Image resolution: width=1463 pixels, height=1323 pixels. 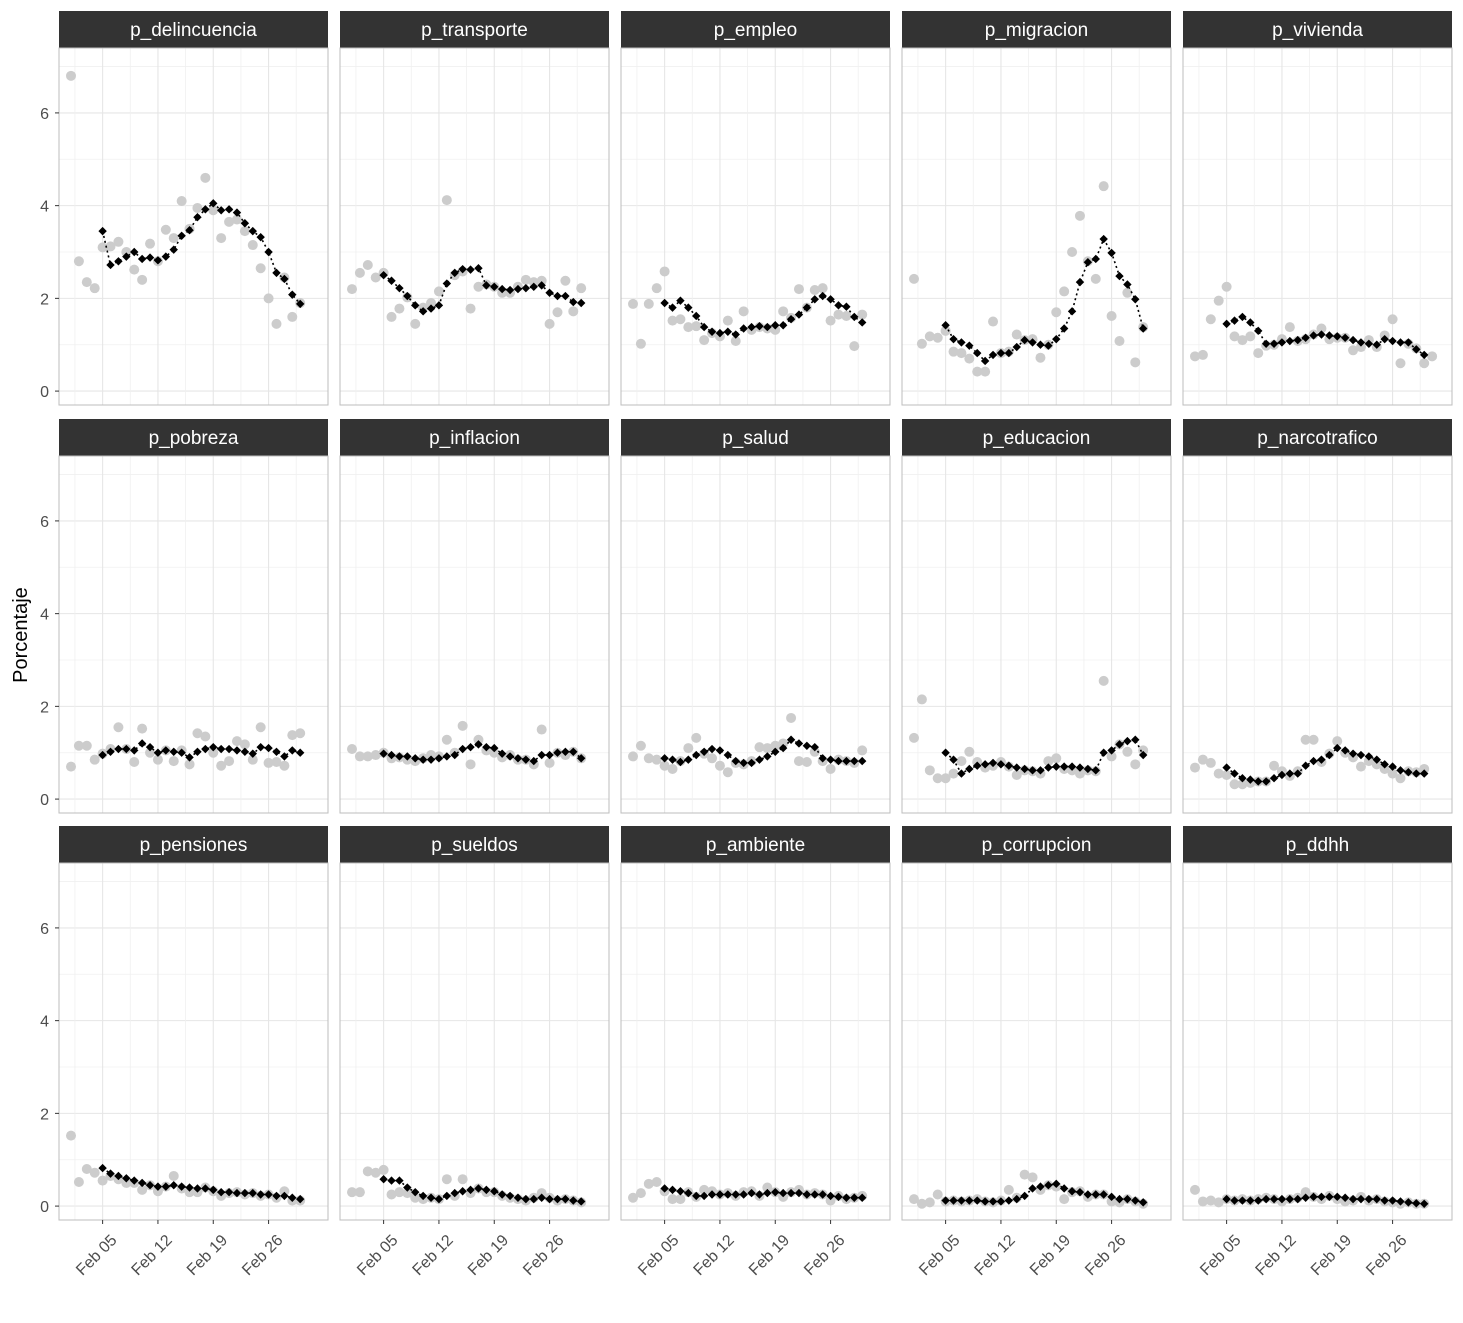 What do you see at coordinates (1036, 208) in the screenshot?
I see `panel-p_migracion: p_migracion` at bounding box center [1036, 208].